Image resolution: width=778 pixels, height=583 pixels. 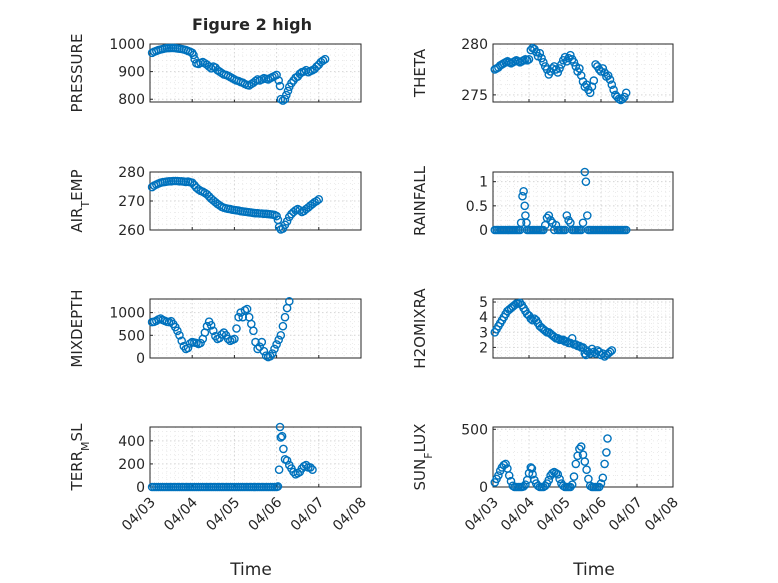 I want to click on series-markers-pressure, so click(x=238, y=74).